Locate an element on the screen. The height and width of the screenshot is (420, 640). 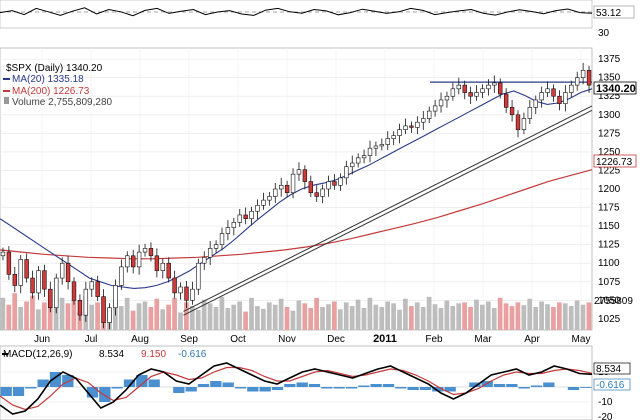
rsi-panel-frame is located at coordinates (296, 14).